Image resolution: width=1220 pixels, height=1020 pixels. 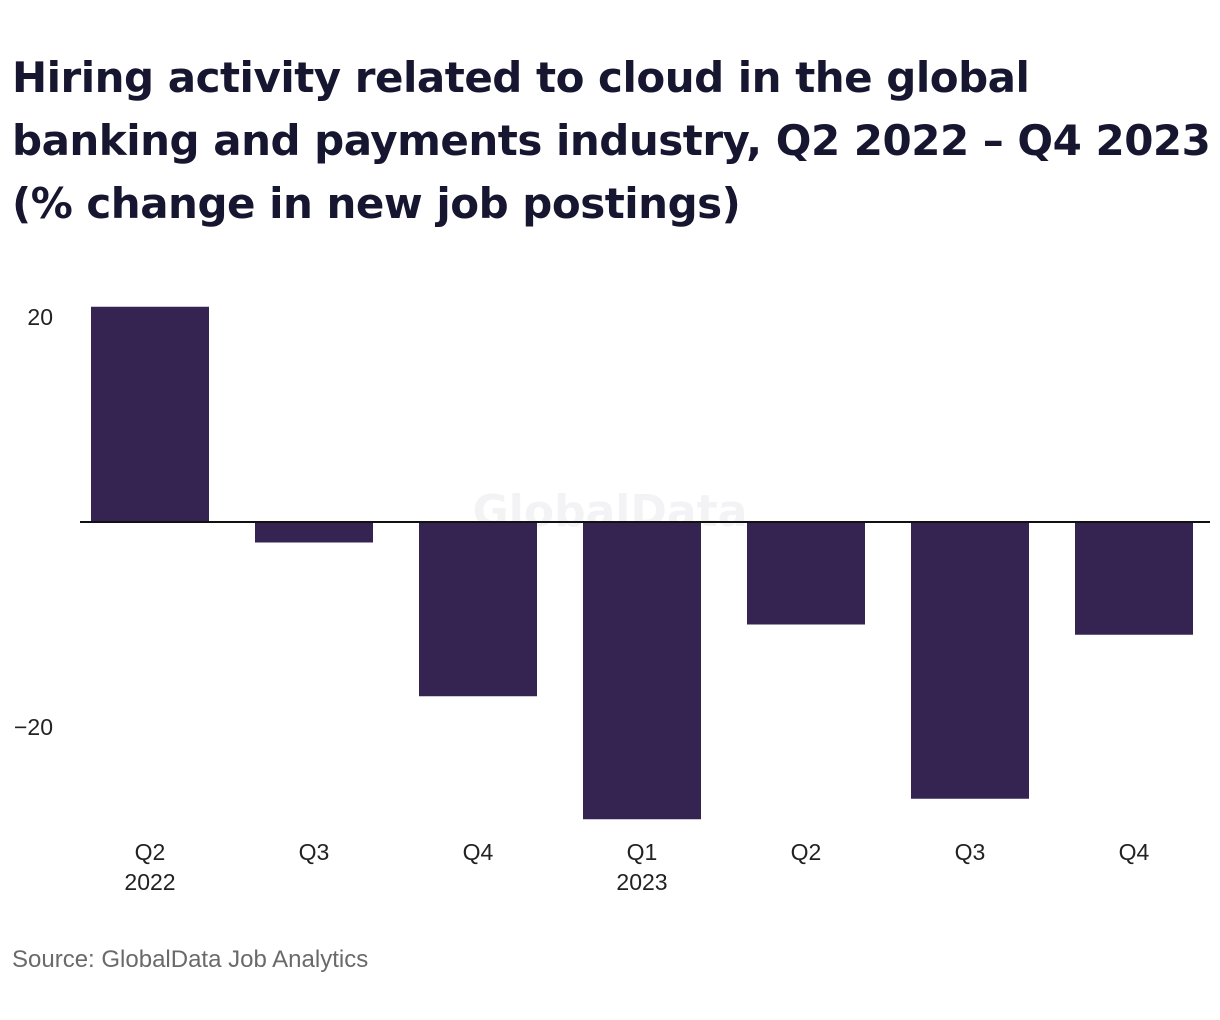 I want to click on x-tick-label-0: Q2, so click(x=150, y=852).